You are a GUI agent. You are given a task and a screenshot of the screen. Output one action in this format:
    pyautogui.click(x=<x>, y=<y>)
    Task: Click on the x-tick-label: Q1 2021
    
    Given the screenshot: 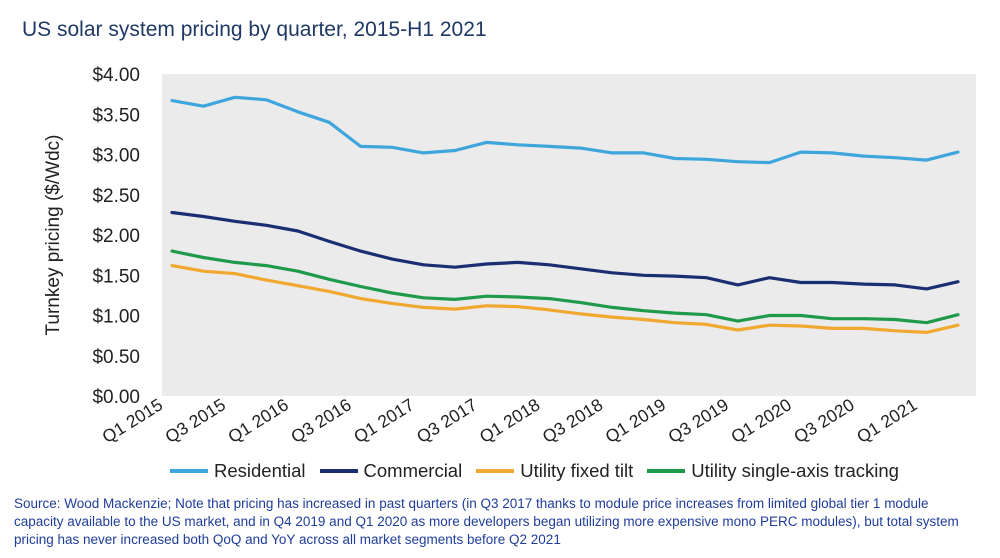 What is the action you would take?
    pyautogui.click(x=887, y=420)
    